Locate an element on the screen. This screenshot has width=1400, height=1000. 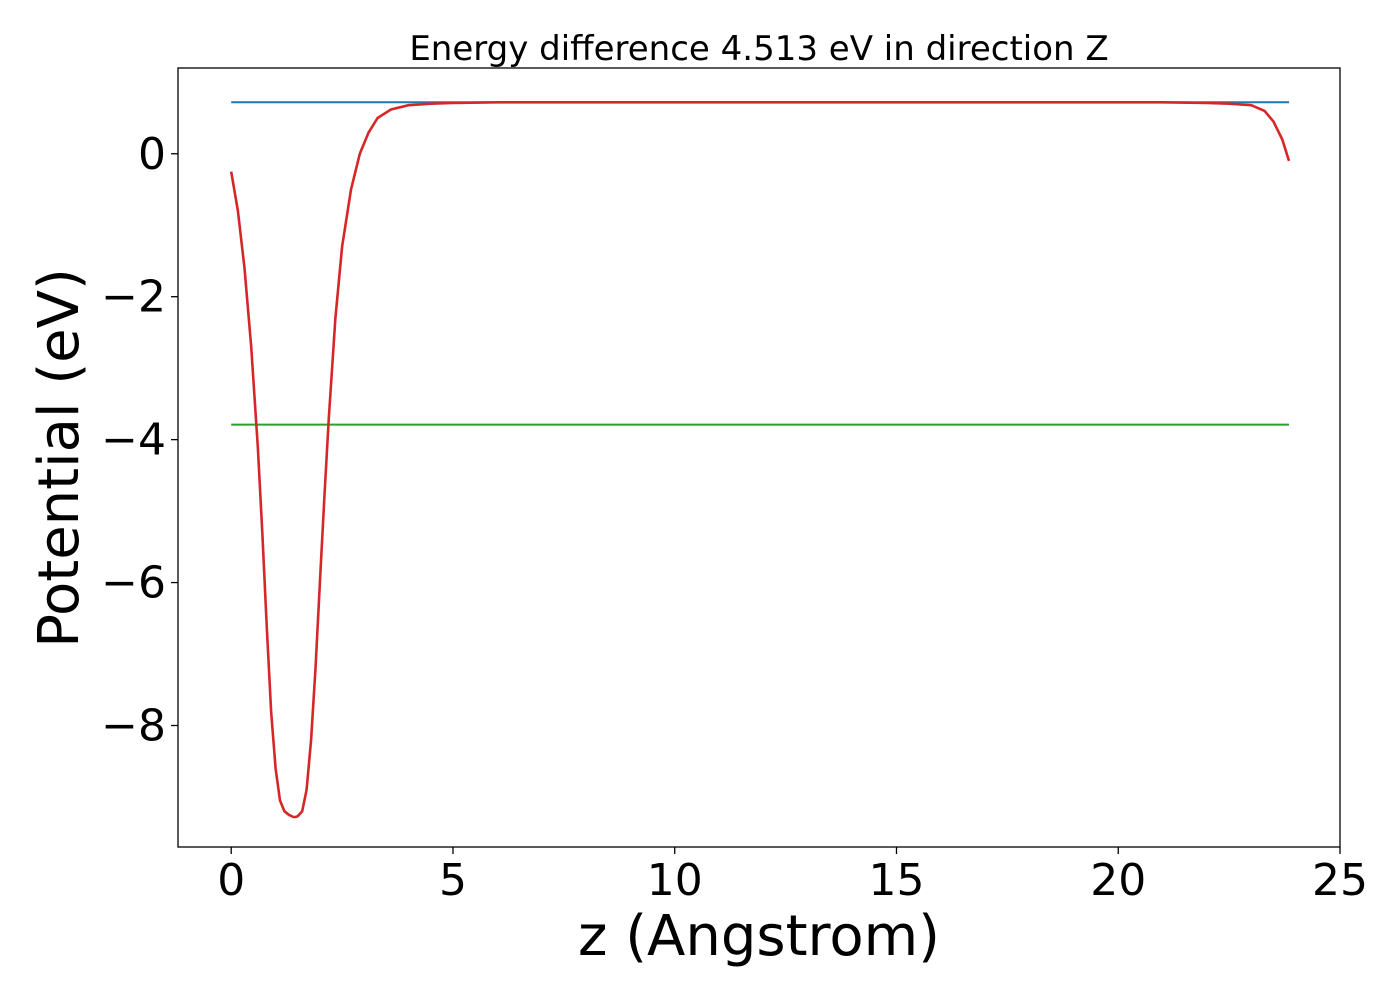
y-tick-label: −6 is located at coordinates (133, 583).